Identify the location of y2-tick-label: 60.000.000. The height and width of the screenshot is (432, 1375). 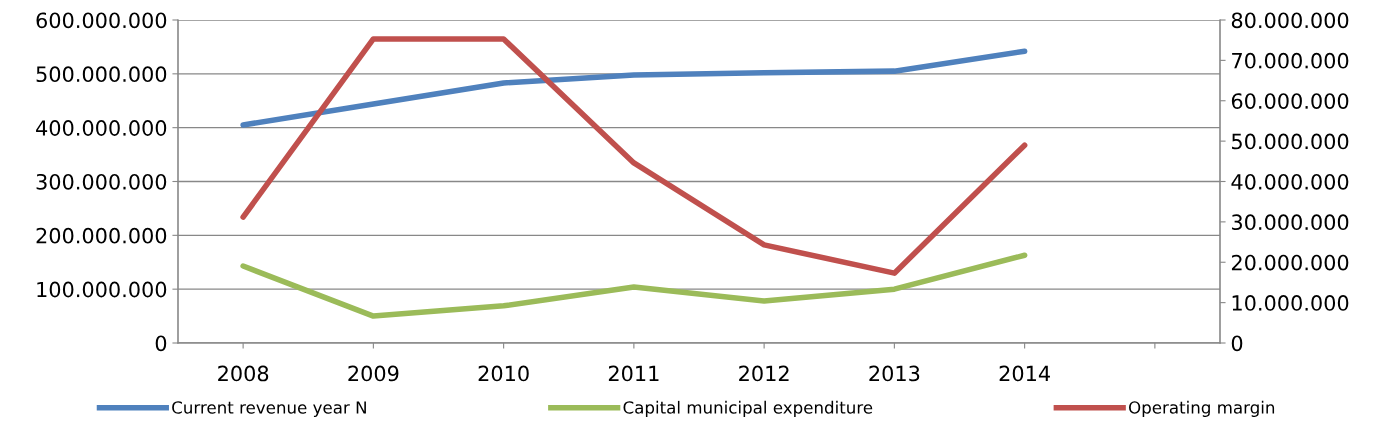
(1290, 101).